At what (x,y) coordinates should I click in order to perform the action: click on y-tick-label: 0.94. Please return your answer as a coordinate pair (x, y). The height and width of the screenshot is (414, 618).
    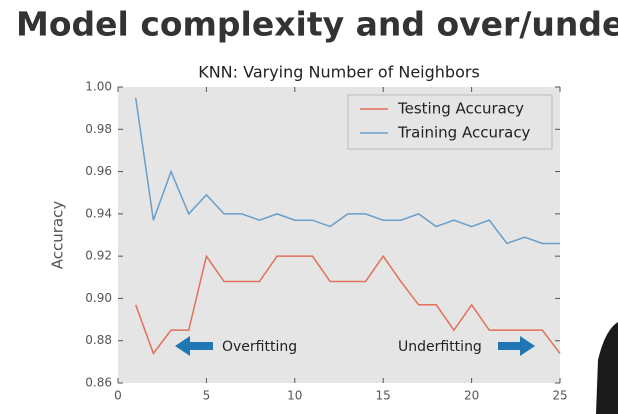
    Looking at the image, I should click on (98, 213).